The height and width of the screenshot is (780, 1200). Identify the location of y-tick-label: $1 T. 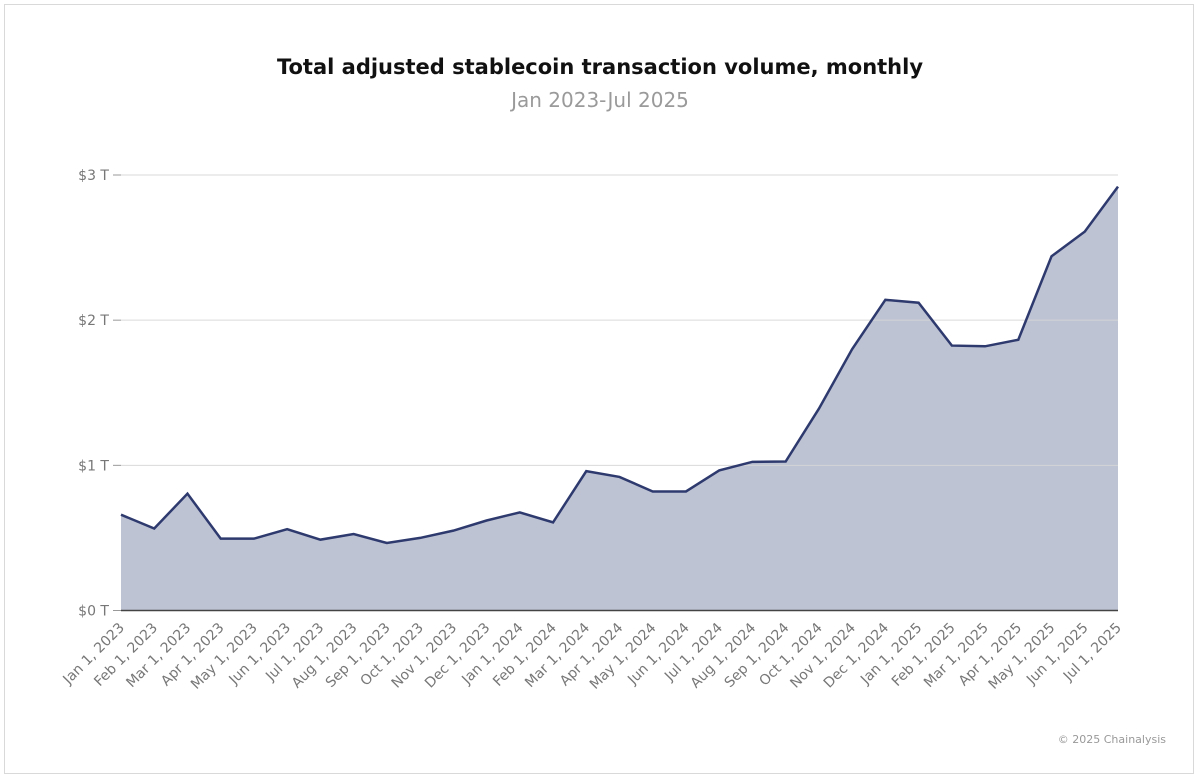
(93, 466).